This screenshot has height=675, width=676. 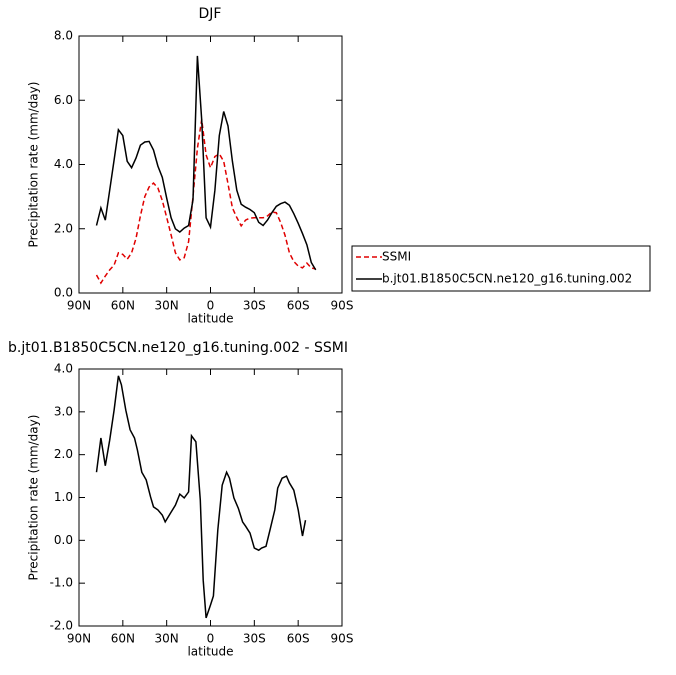 What do you see at coordinates (501, 268) in the screenshot?
I see `legend-box` at bounding box center [501, 268].